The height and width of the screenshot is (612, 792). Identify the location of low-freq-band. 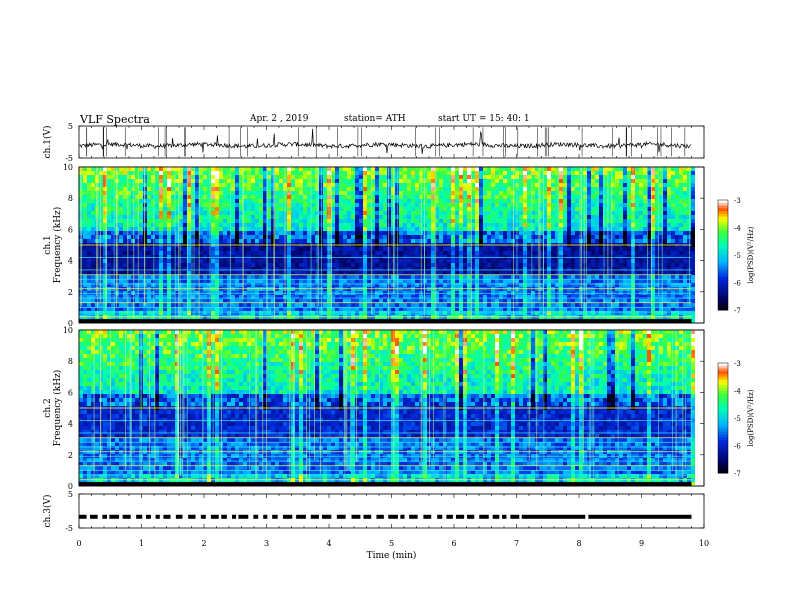
(385, 321).